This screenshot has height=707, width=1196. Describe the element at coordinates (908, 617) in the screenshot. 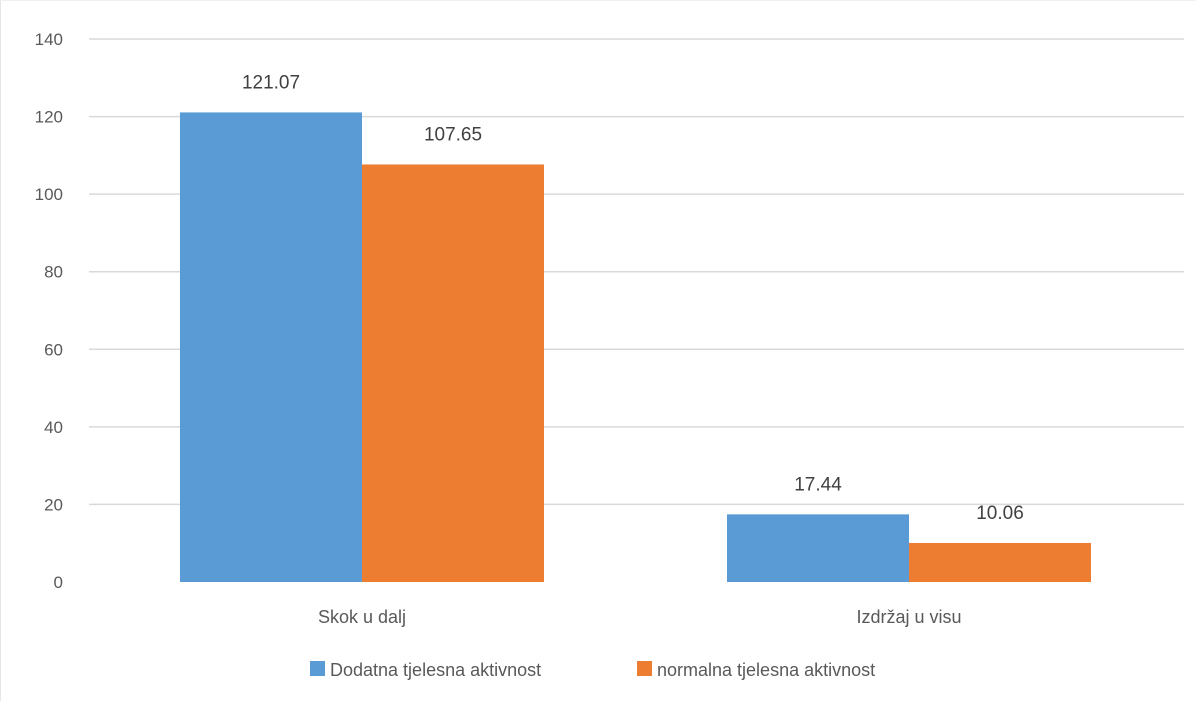

I see `category-label: Izdržaj u visu` at that location.